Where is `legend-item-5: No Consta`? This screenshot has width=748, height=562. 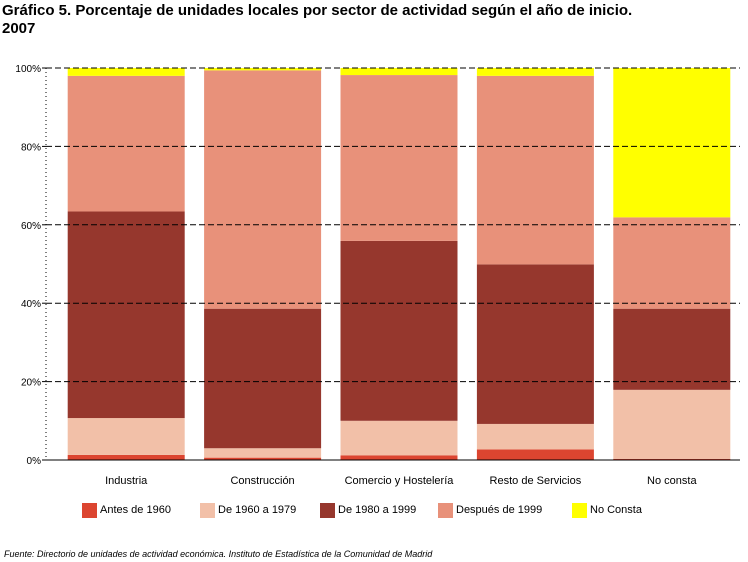 legend-item-5: No Consta is located at coordinates (607, 510).